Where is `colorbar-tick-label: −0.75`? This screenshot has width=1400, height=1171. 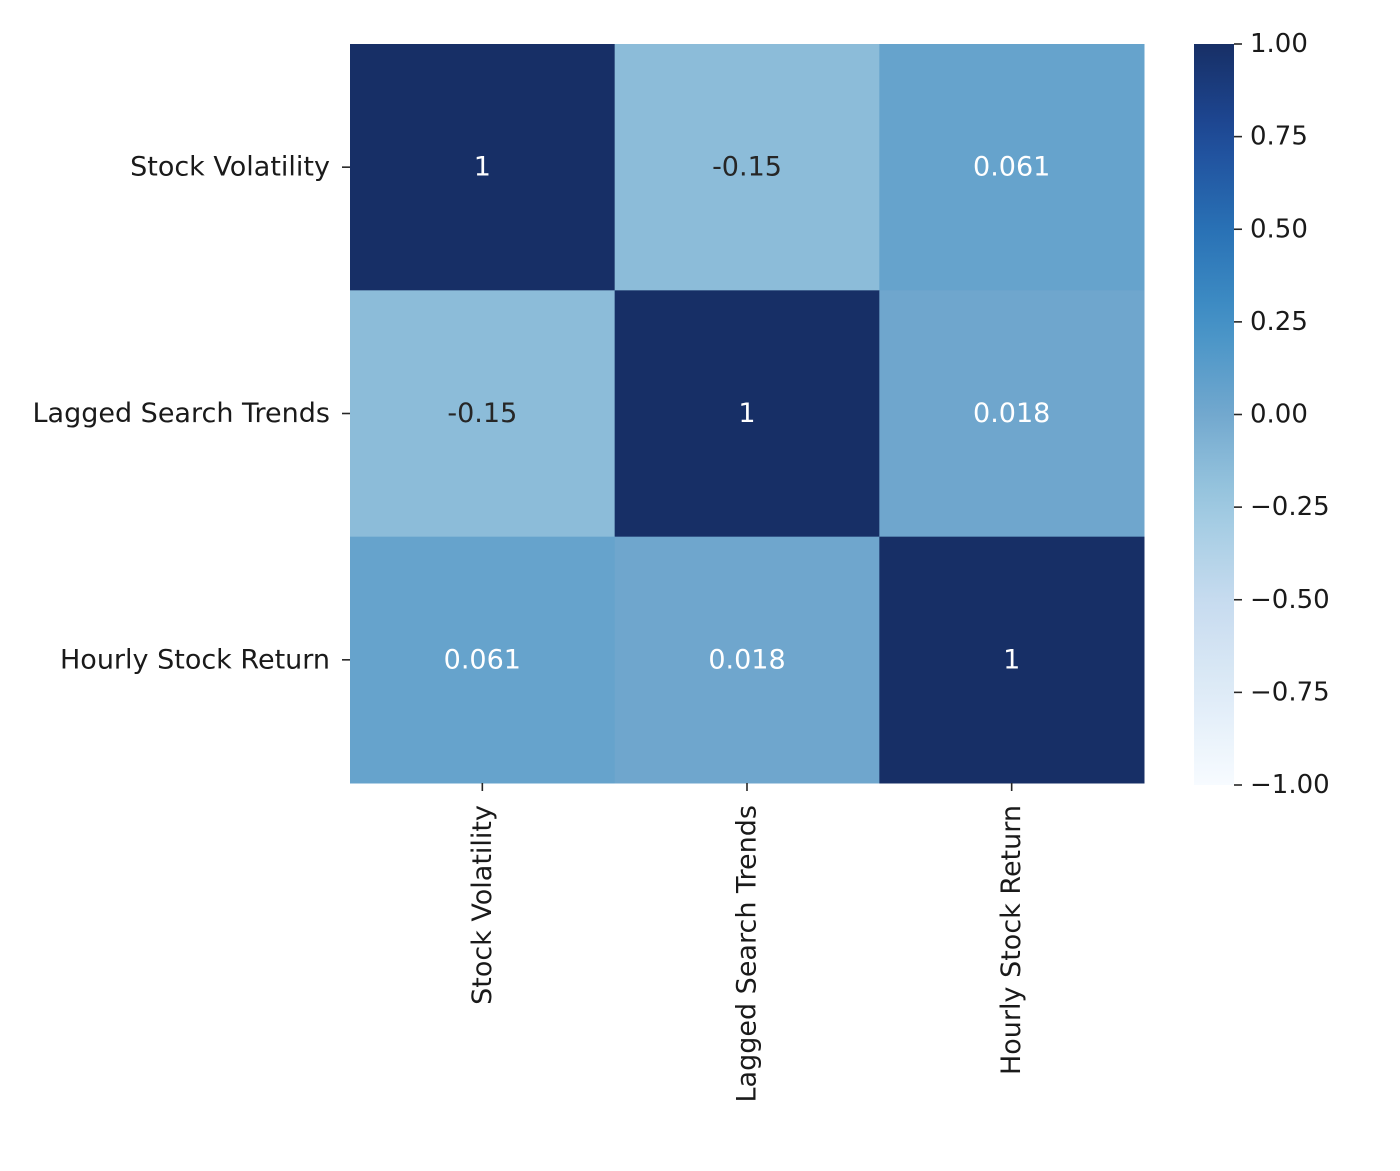 colorbar-tick-label: −0.75 is located at coordinates (1290, 692).